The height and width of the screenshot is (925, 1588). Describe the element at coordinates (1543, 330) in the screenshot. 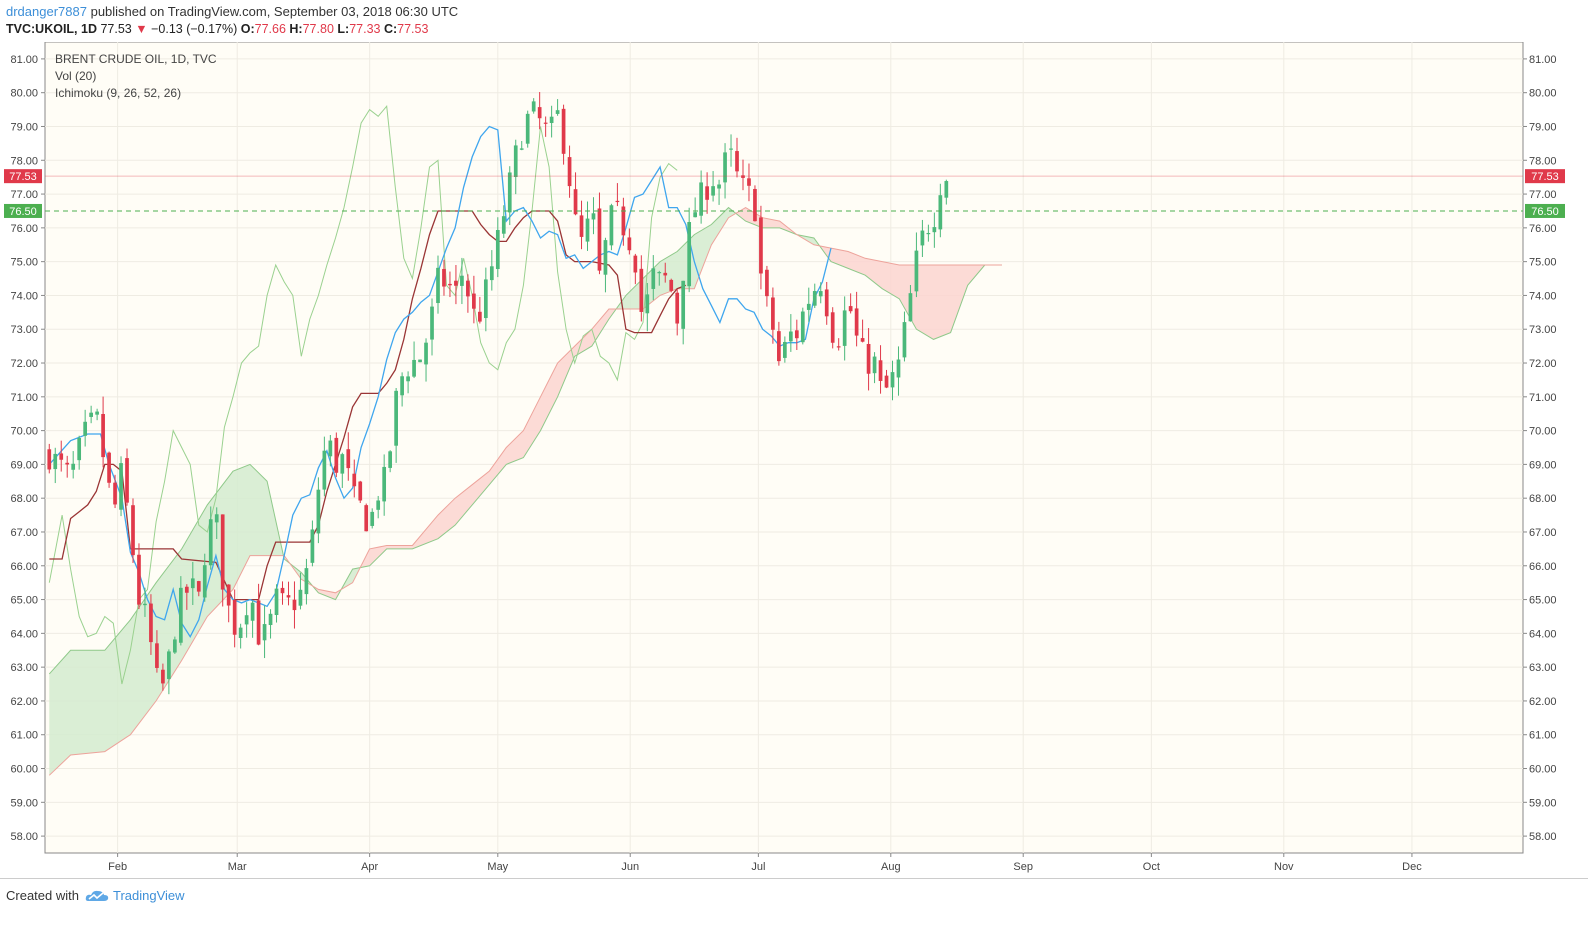

I see `y-tick-label-right: 73.00` at that location.